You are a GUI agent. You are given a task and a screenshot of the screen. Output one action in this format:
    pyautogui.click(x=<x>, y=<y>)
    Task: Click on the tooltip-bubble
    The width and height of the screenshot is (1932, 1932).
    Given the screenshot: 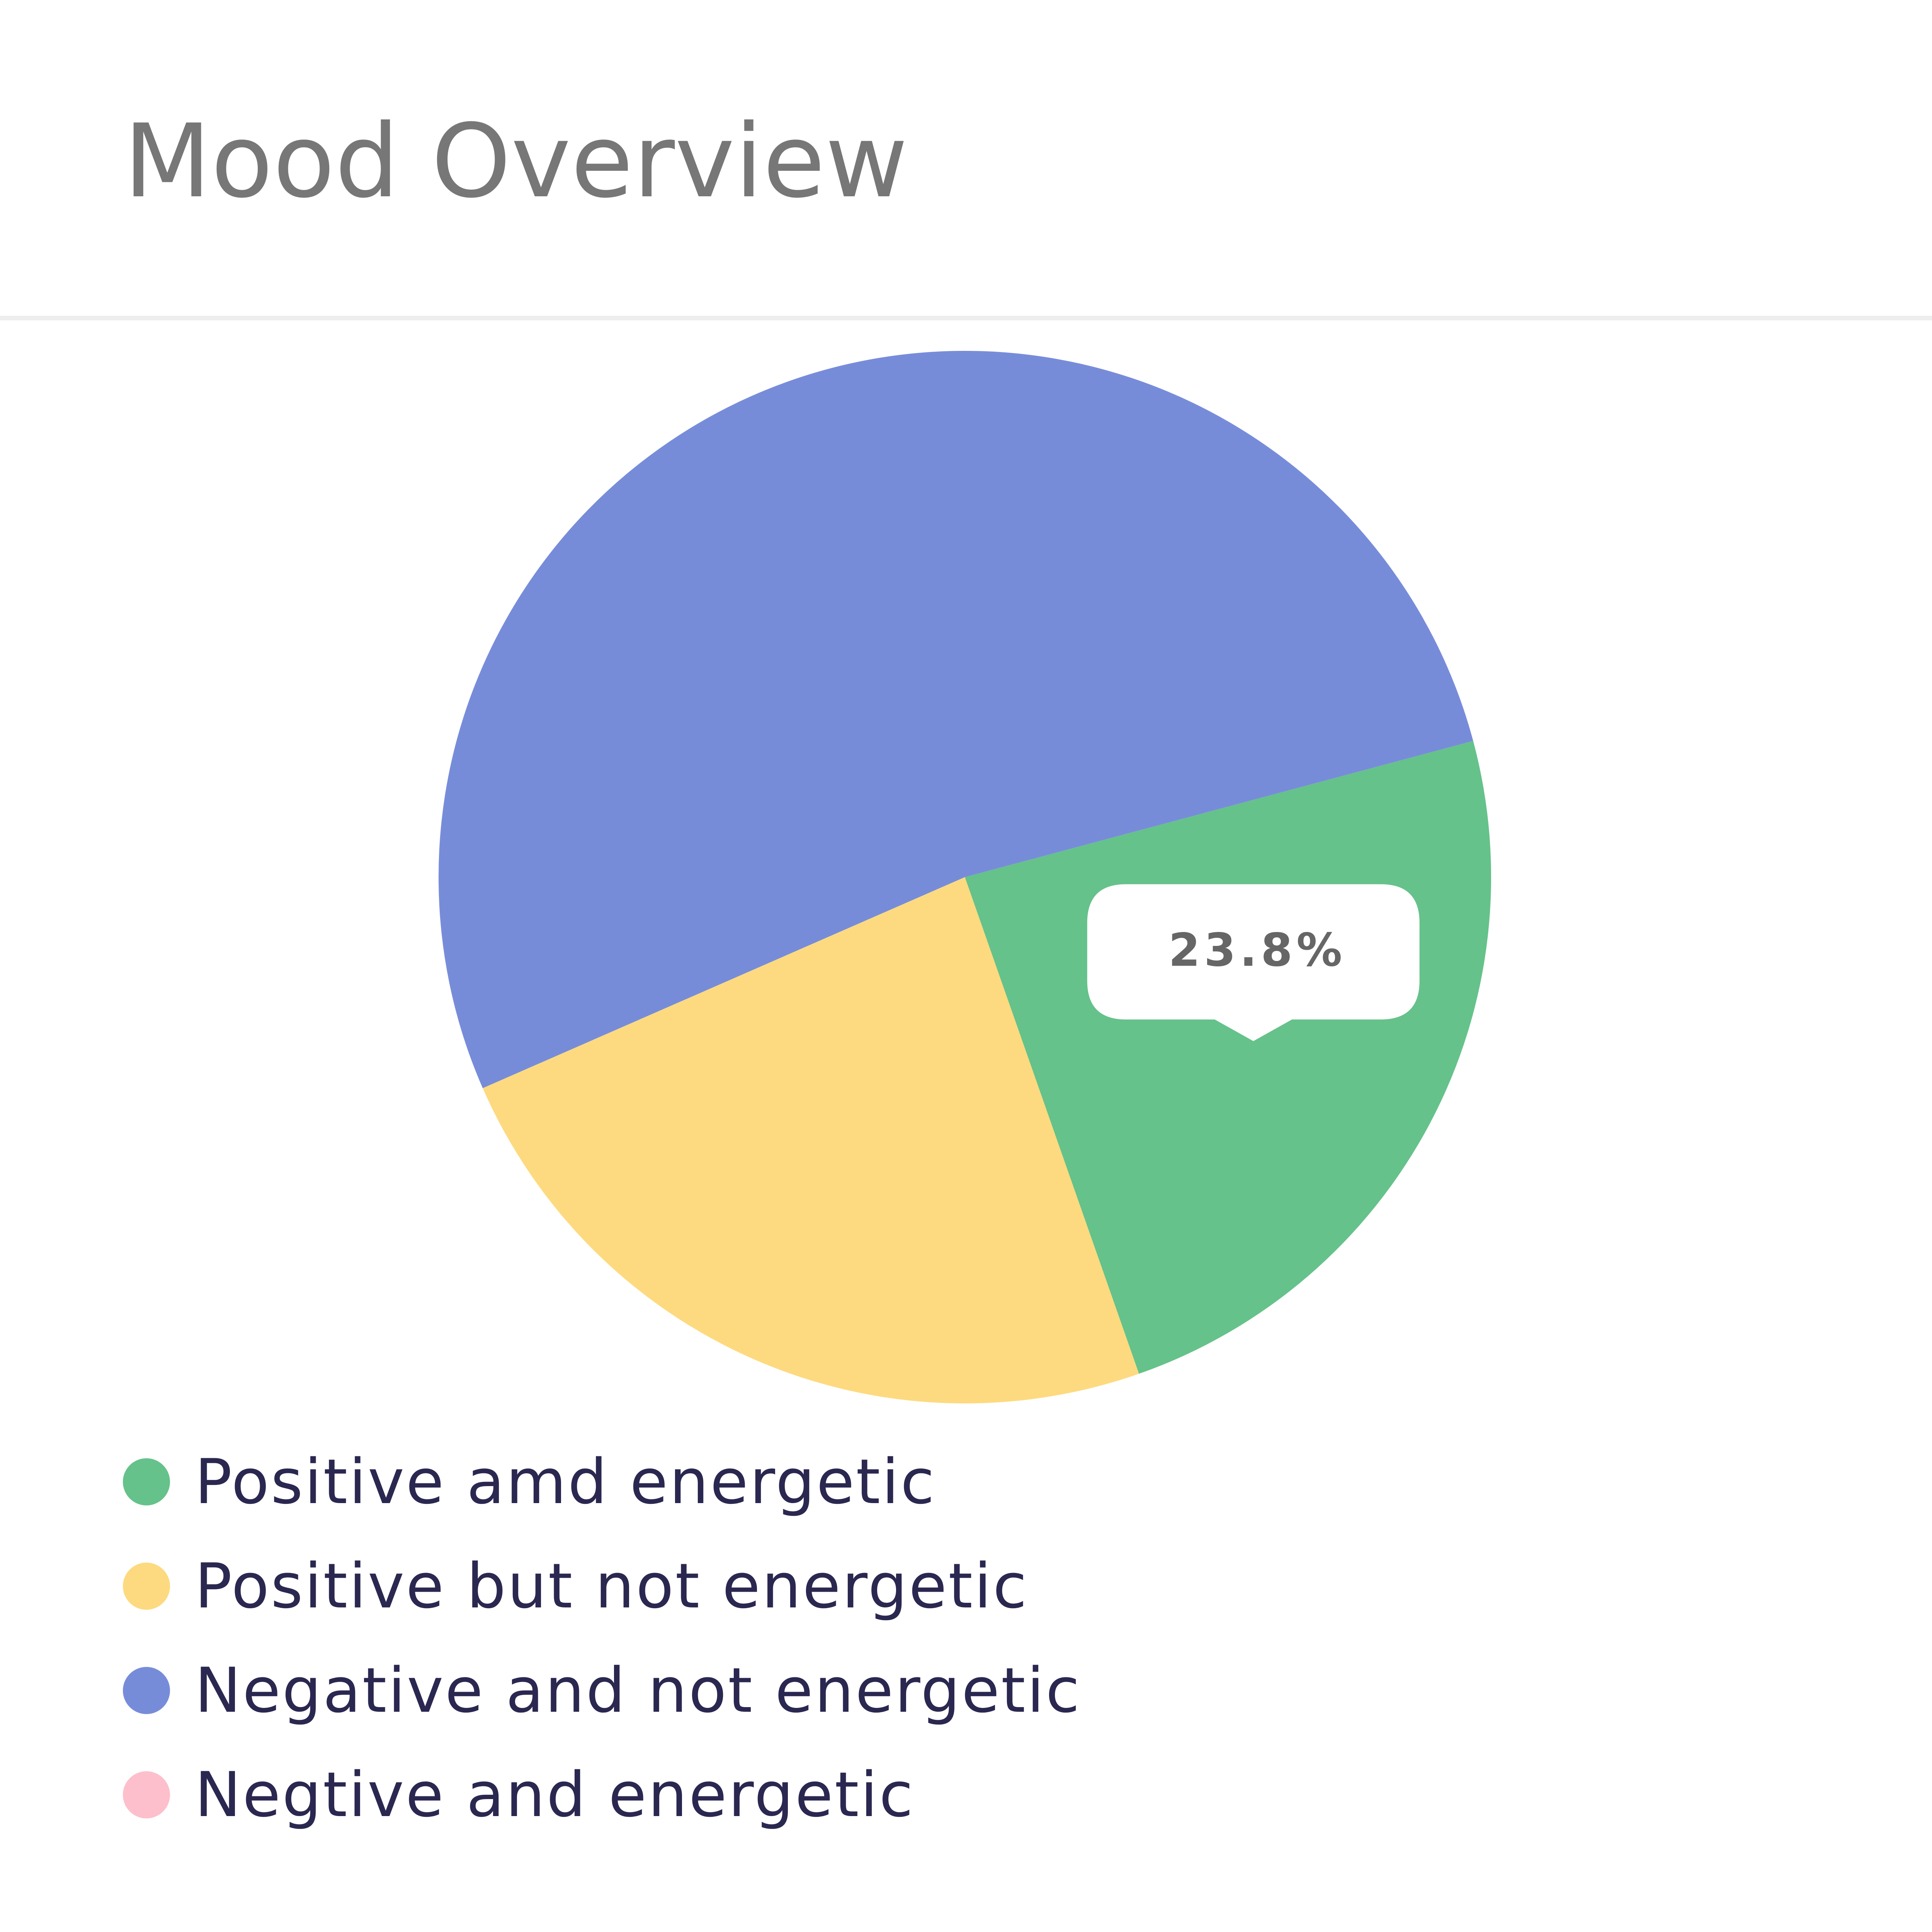 What is the action you would take?
    pyautogui.click(x=1254, y=963)
    